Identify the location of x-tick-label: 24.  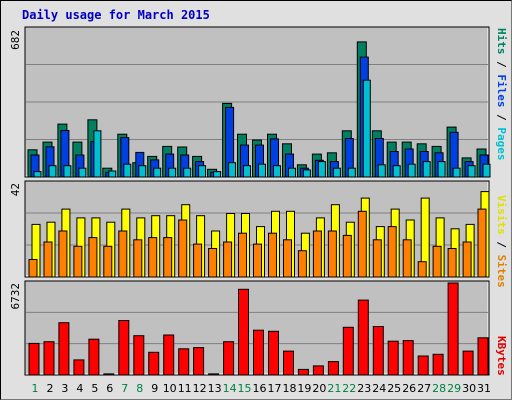
(379, 388).